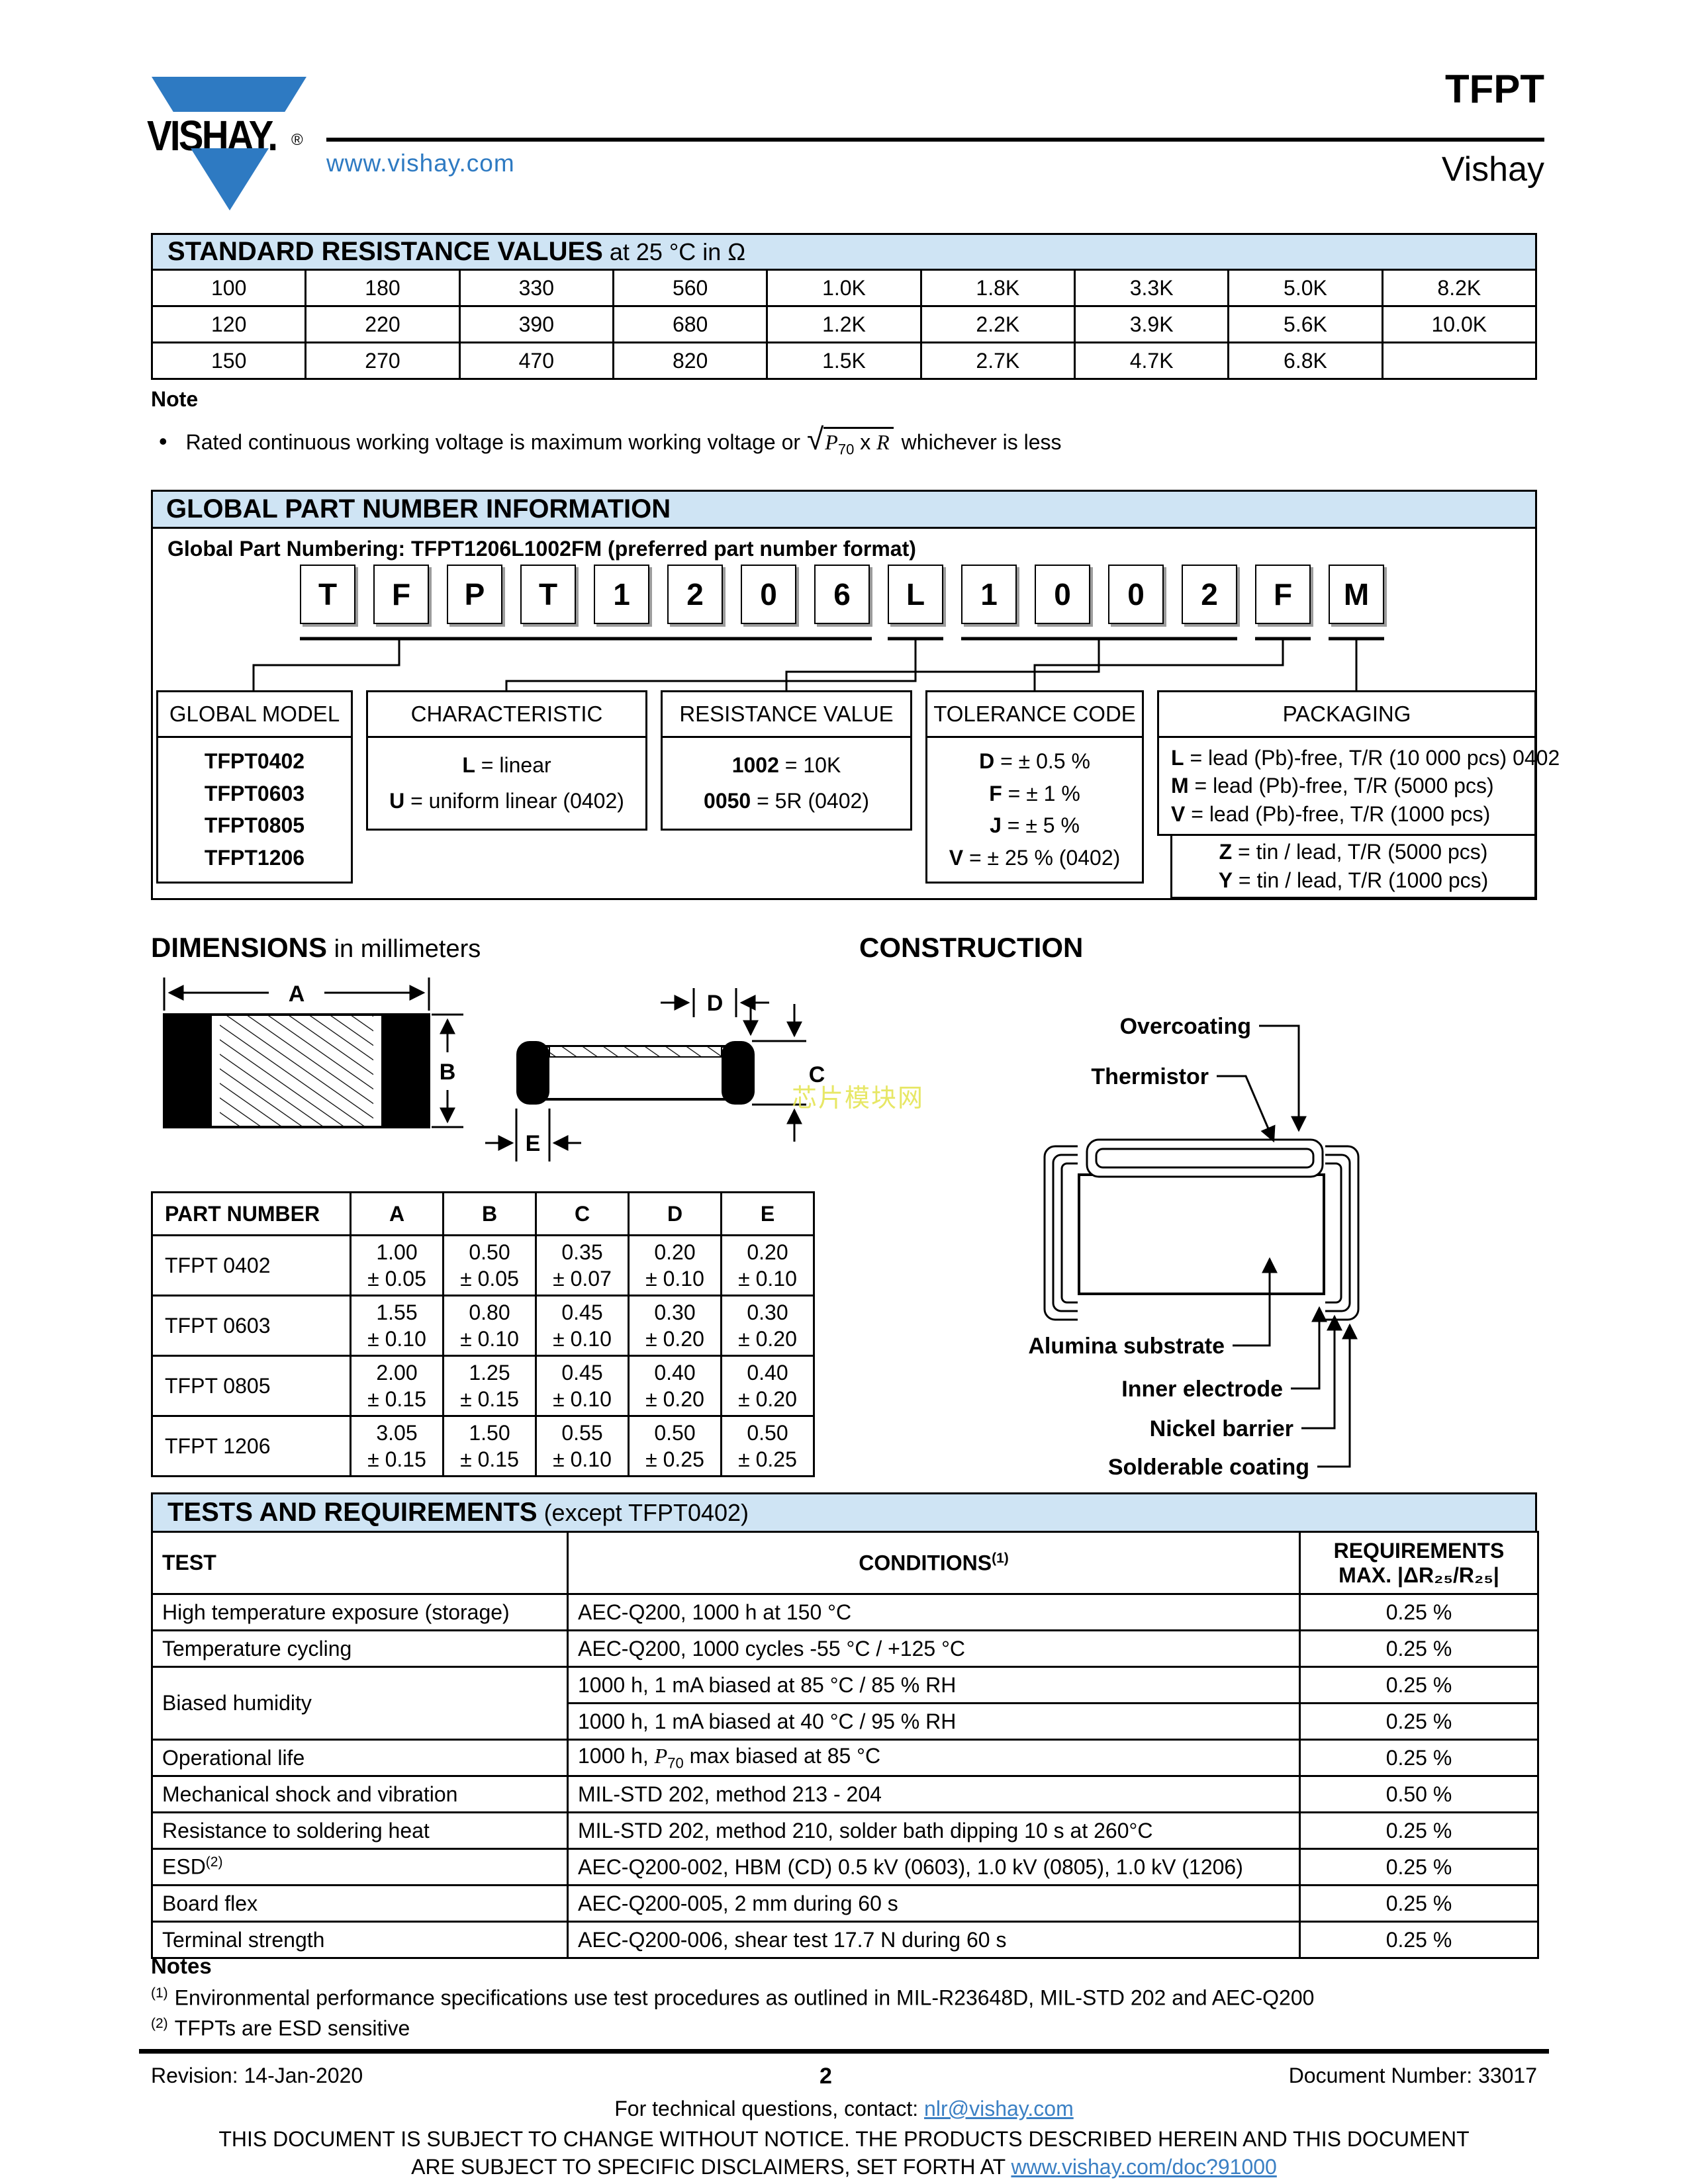  What do you see at coordinates (254, 810) in the screenshot?
I see `global-model-items: TFPT0402 TFPT0603 TFPT0805 TFPT1206` at bounding box center [254, 810].